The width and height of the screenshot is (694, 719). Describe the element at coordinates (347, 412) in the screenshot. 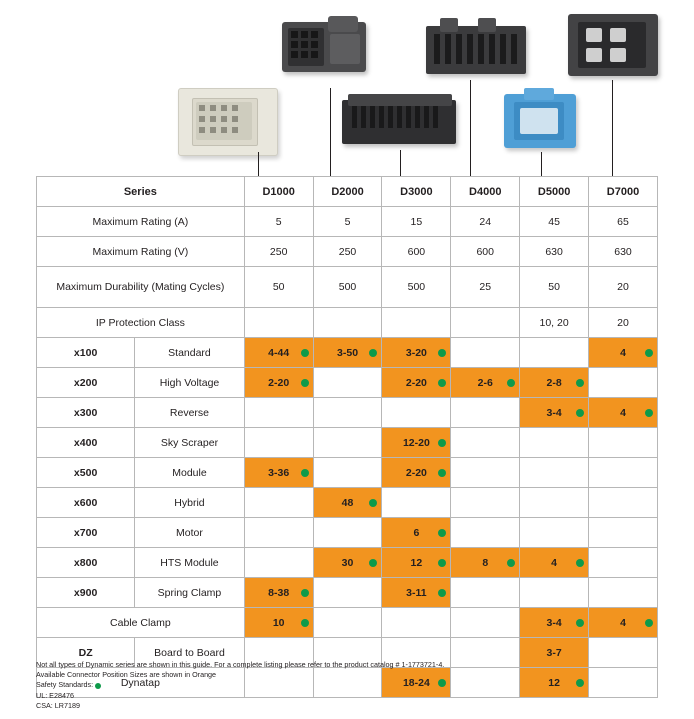

I see `cell-x300-d2000` at that location.